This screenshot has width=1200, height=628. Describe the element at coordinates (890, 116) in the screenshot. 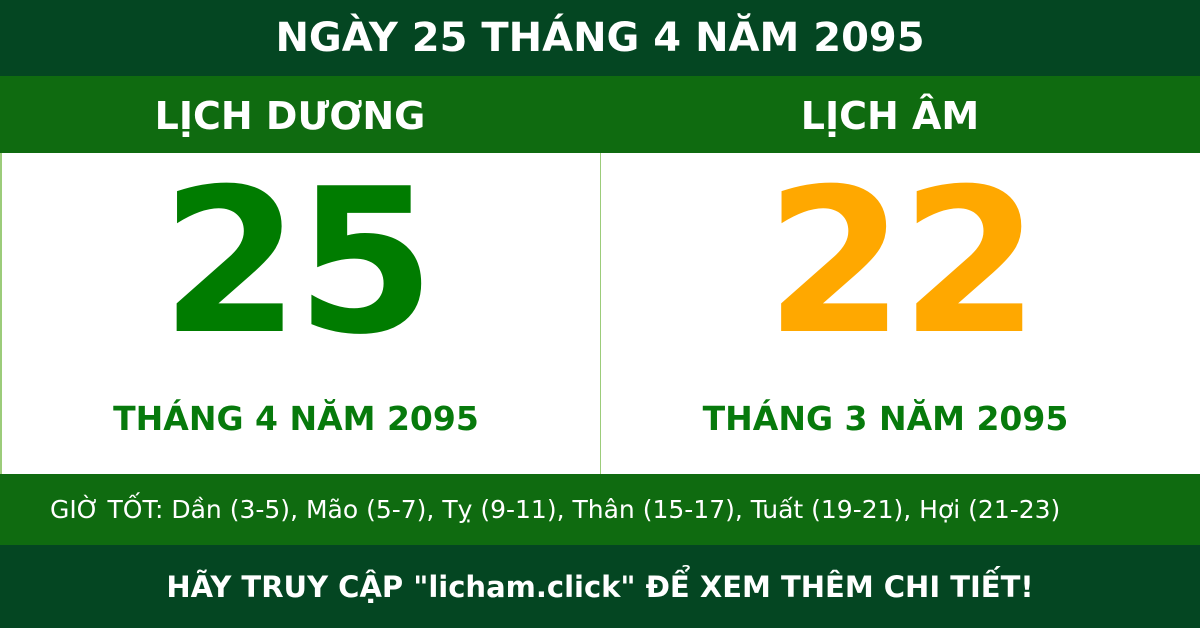

I see `lunar-calendar-label: LỊCH ÂM` at that location.